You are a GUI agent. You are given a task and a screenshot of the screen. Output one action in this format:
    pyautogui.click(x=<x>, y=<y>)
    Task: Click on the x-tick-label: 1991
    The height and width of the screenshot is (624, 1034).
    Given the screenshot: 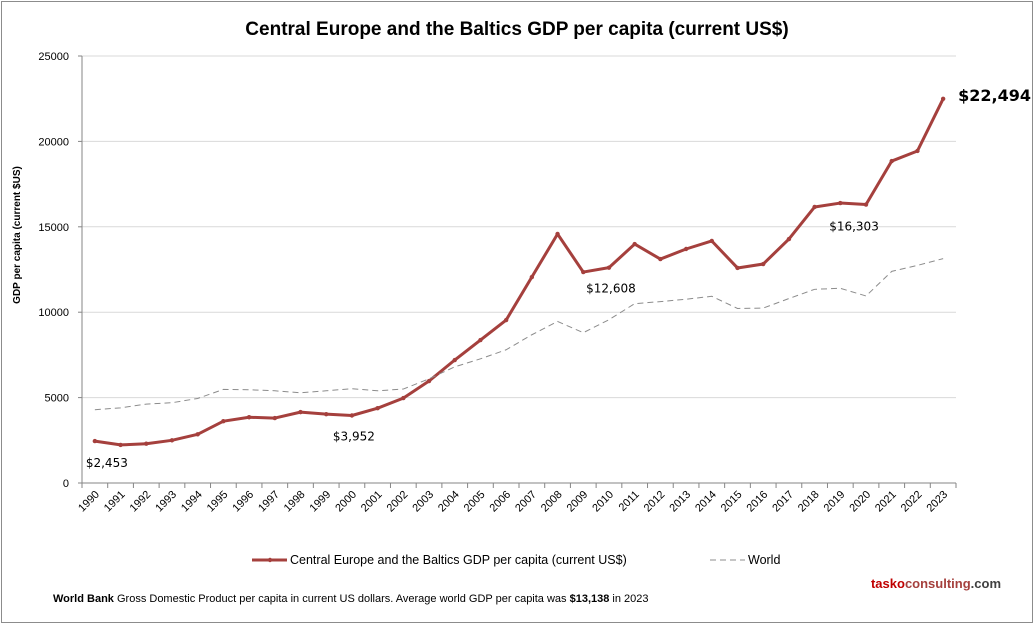 What is the action you would take?
    pyautogui.click(x=115, y=502)
    